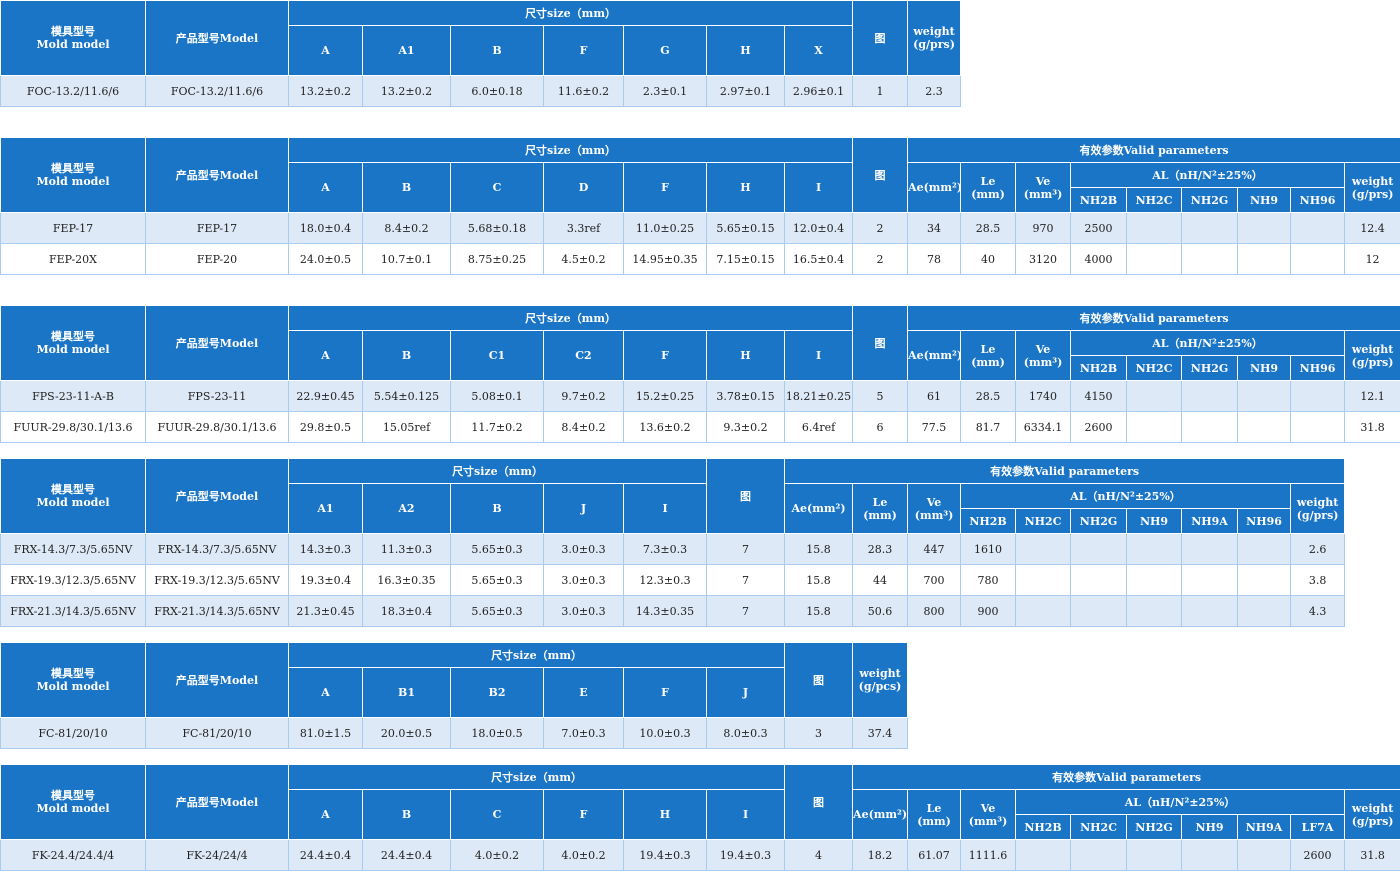 This screenshot has height=875, width=1400. Describe the element at coordinates (73, 549) in the screenshot. I see `mold-cell: FRX-14.3/7.3/5.65NV` at that location.